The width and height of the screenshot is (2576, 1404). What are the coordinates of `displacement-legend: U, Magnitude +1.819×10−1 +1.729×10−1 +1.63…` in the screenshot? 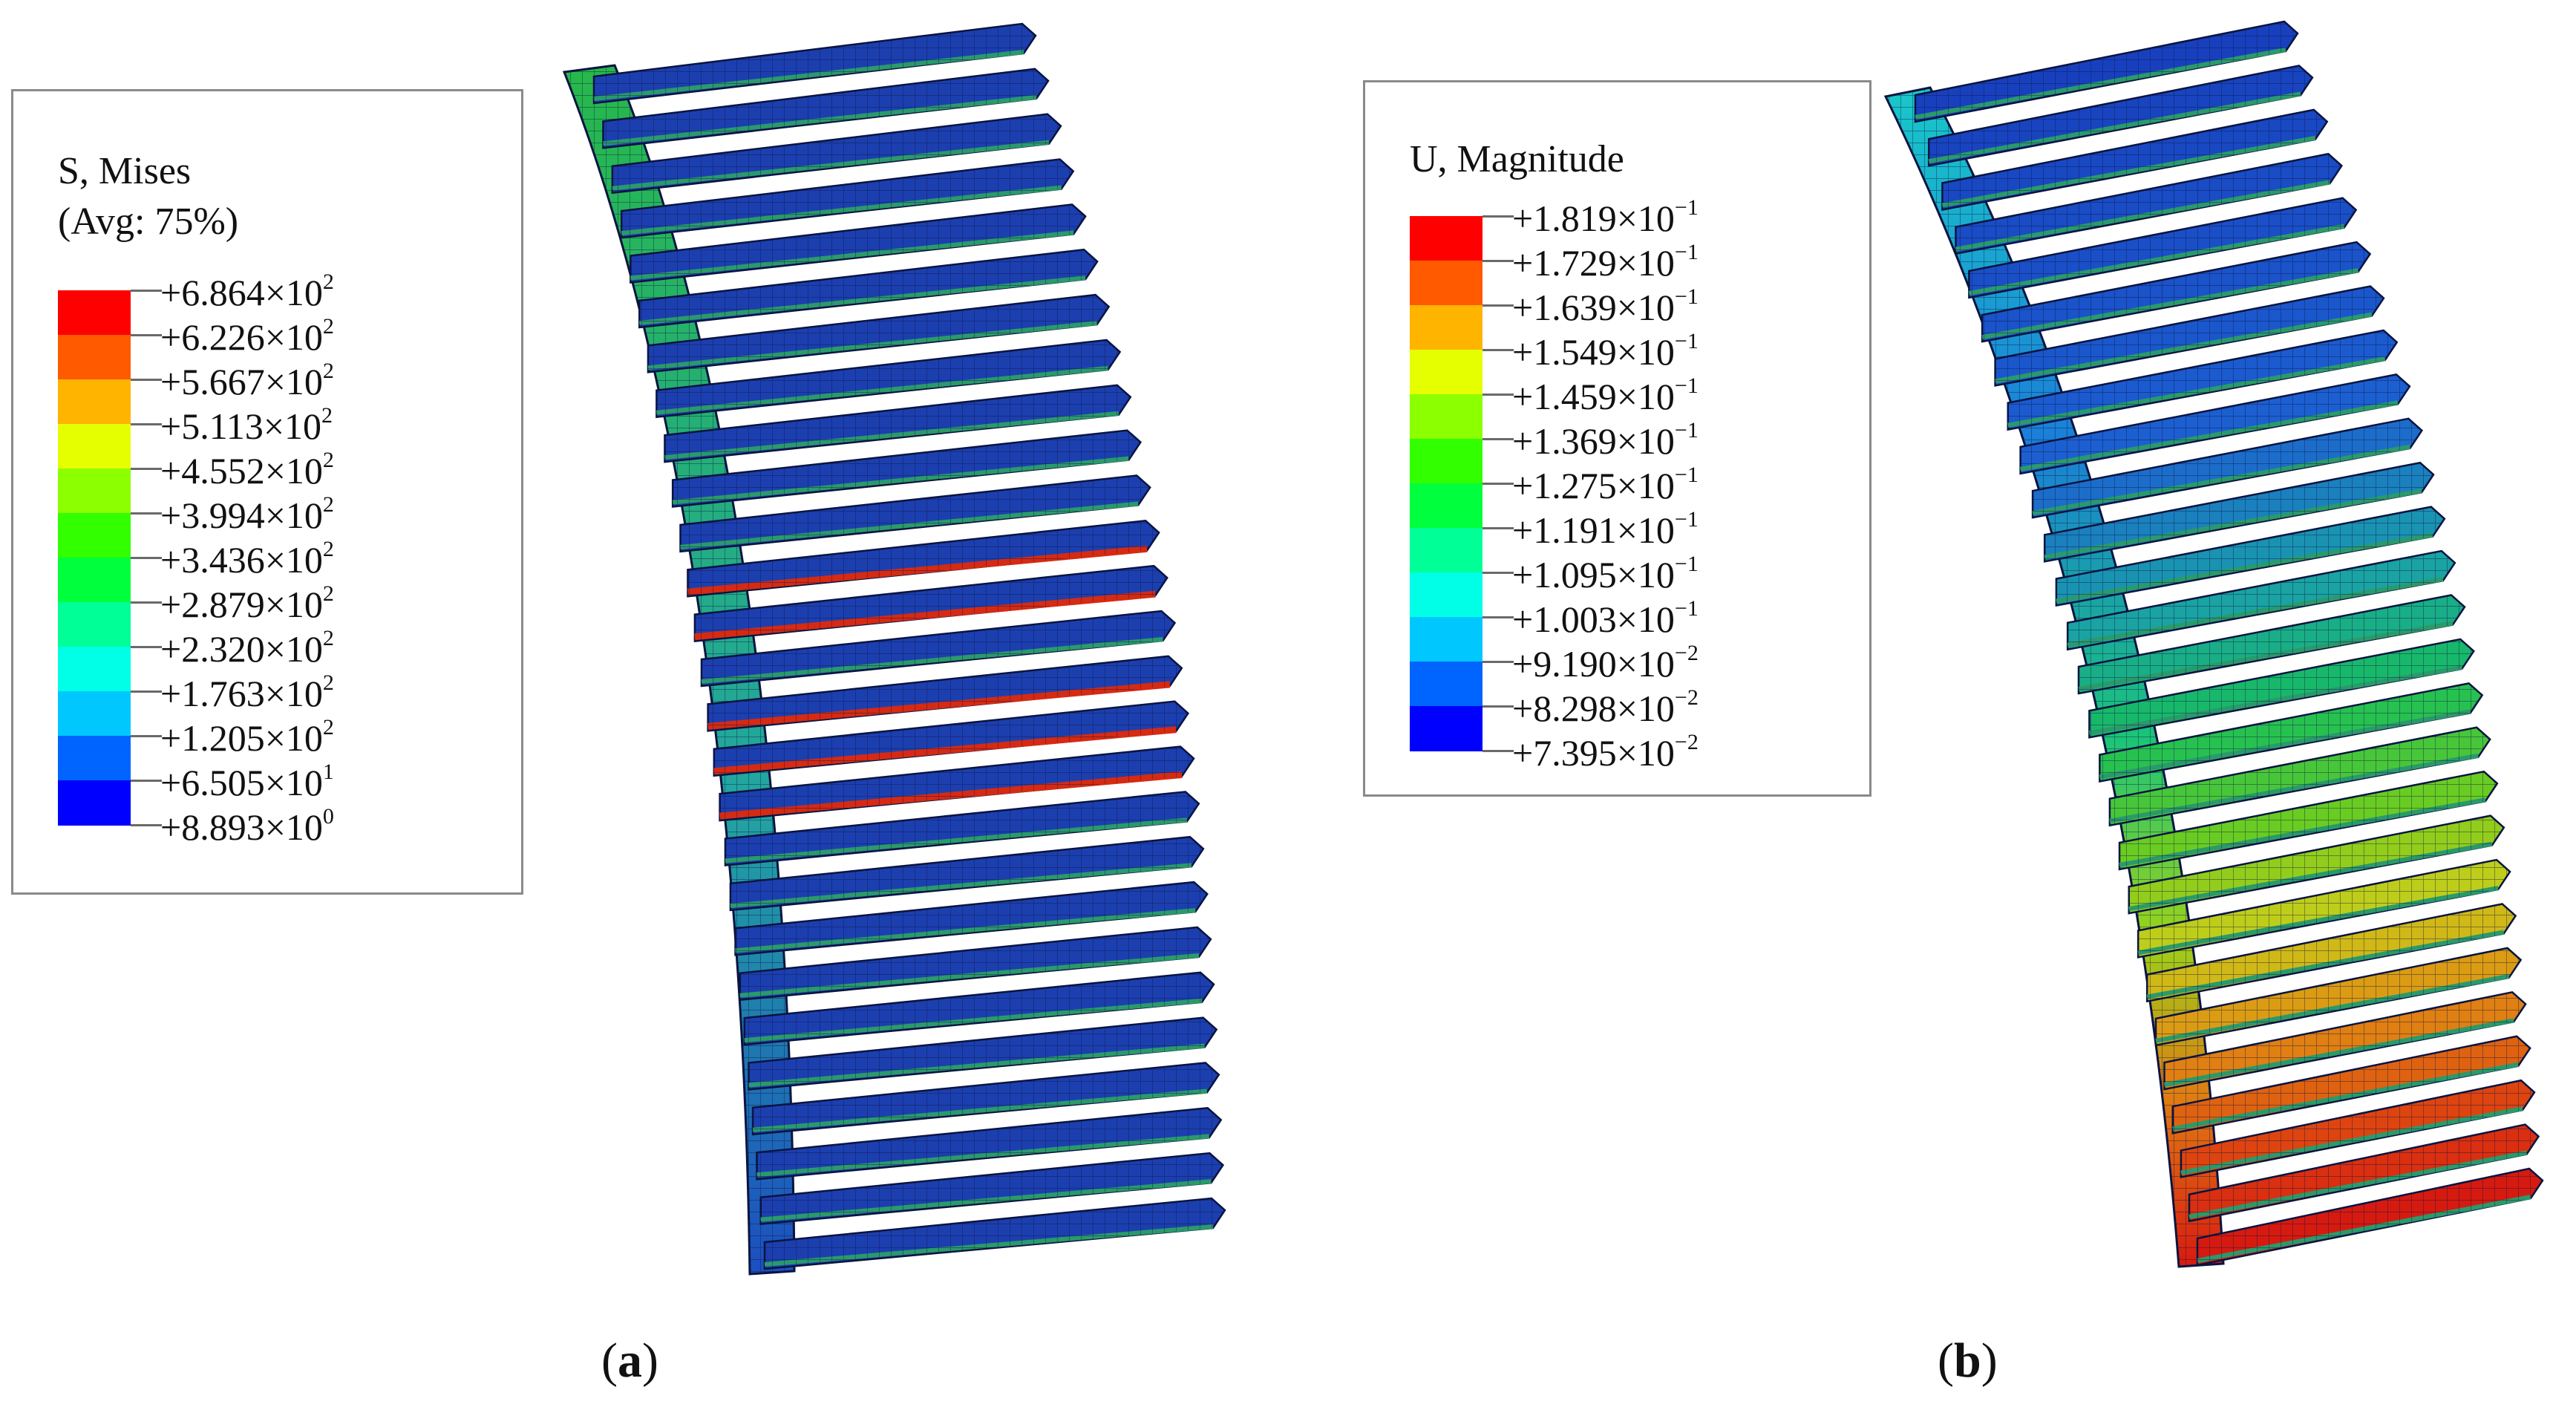 It's located at (1617, 438).